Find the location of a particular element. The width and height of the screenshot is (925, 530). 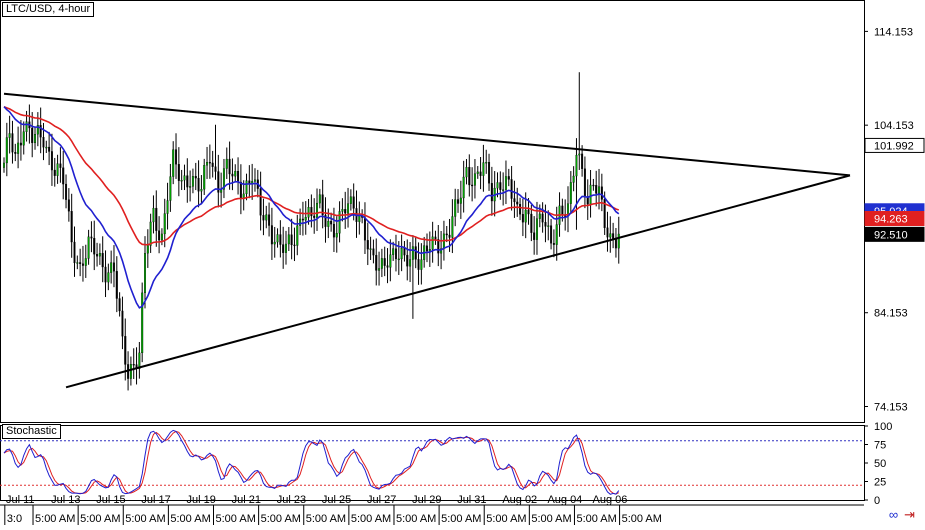

price-axis: 114.153 104.153 84.153 74.153 is located at coordinates (889, 219).